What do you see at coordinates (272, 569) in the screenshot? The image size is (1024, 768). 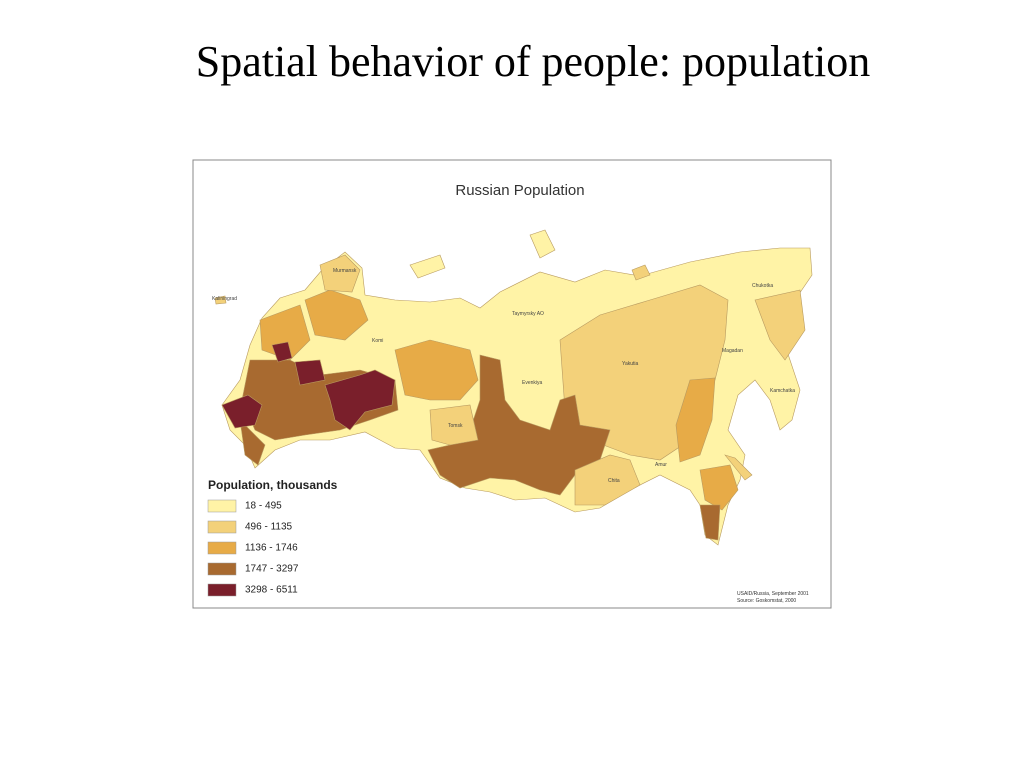 I see `legend-label: 1747 - 3297` at bounding box center [272, 569].